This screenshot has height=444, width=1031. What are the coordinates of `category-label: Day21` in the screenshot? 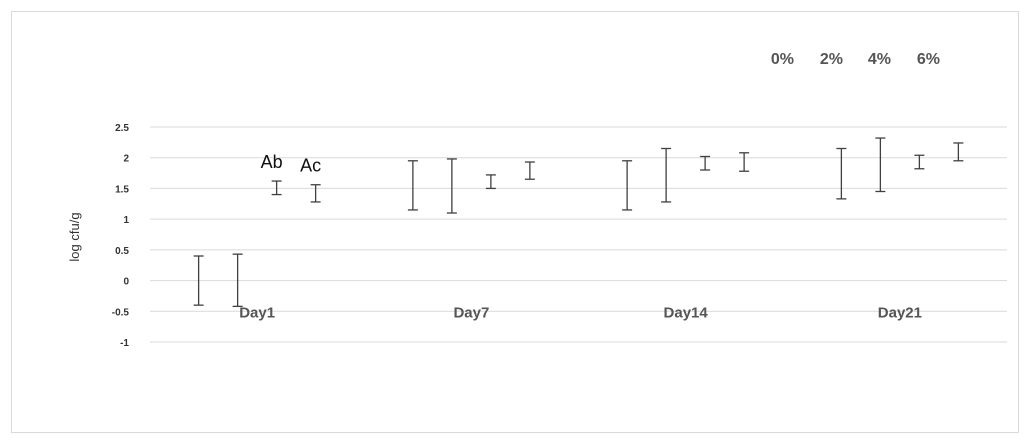 It's located at (900, 312).